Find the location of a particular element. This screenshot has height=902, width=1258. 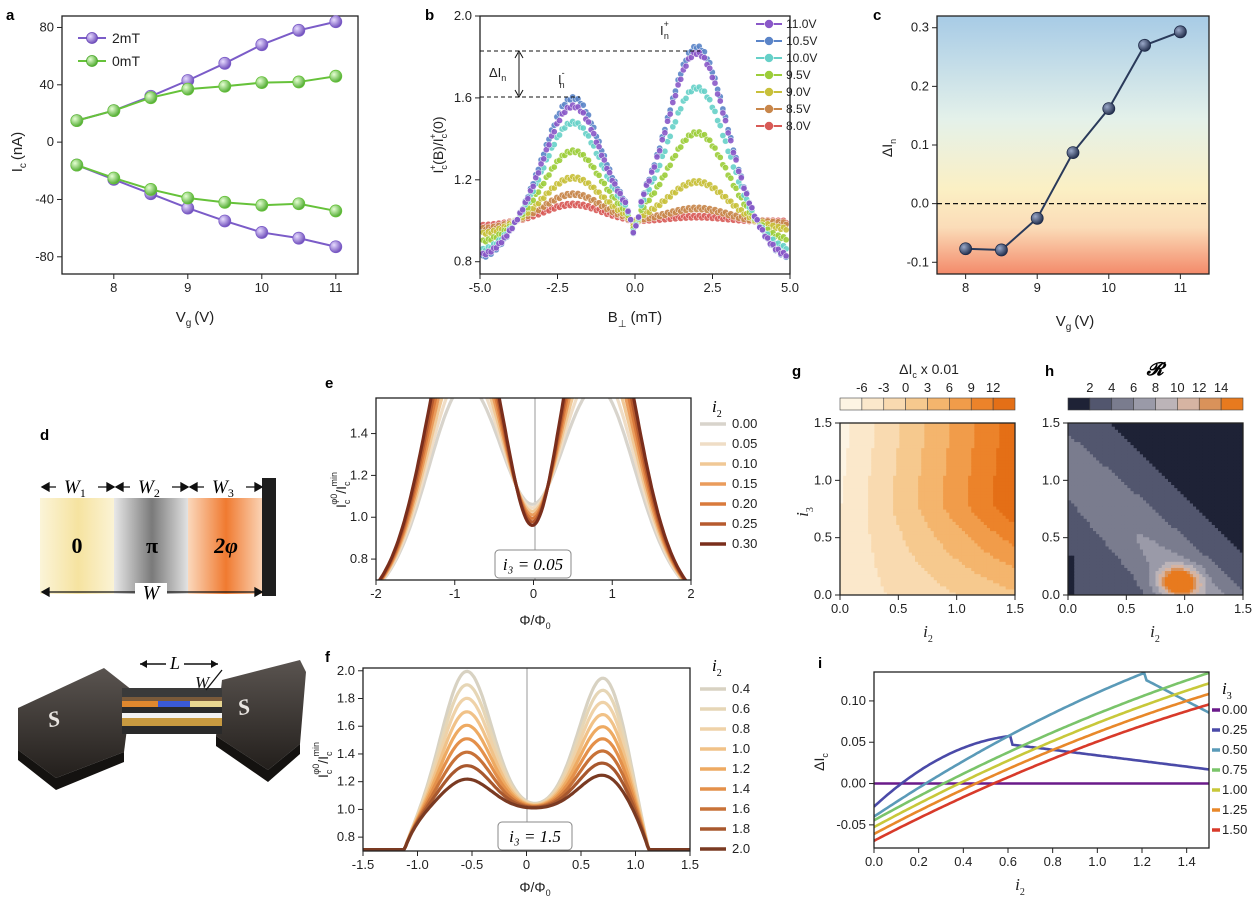

e-series-curve is located at coordinates (532, 489).